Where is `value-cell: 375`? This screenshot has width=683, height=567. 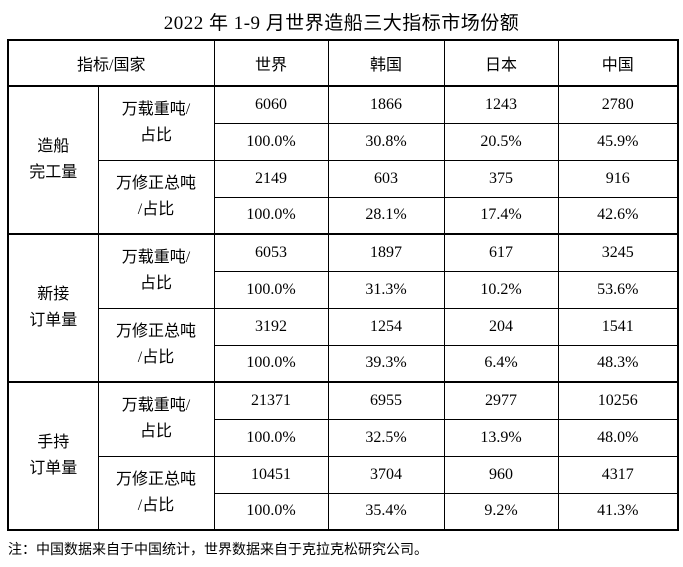 value-cell: 375 is located at coordinates (501, 178).